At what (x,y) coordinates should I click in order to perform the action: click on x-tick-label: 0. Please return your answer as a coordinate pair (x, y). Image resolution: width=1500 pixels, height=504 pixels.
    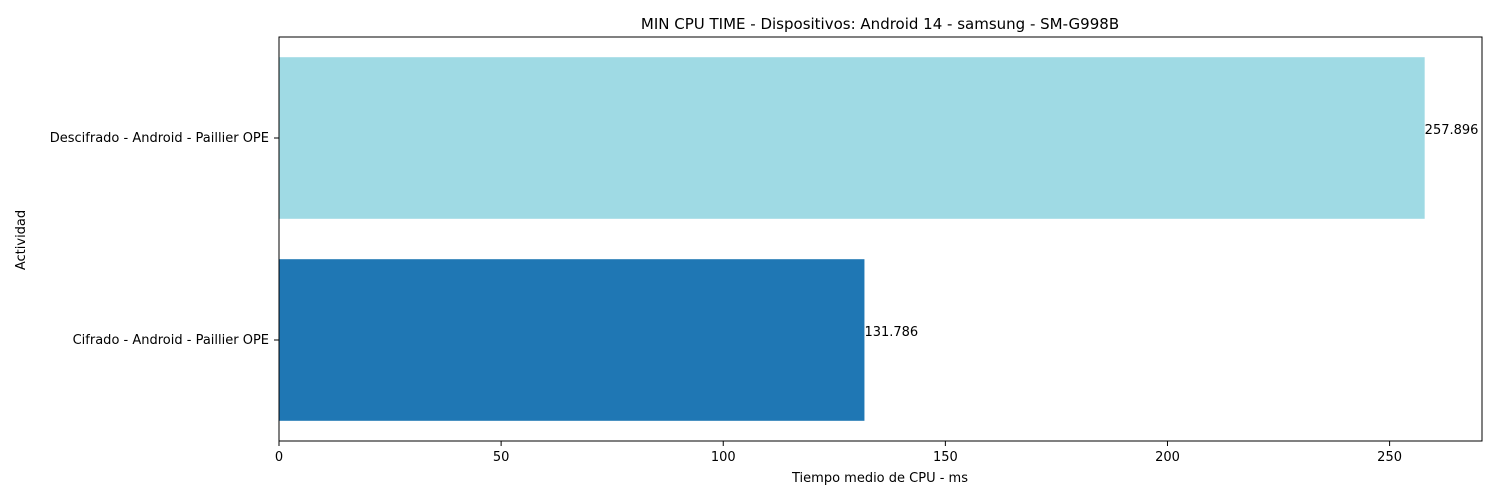
    Looking at the image, I should click on (279, 457).